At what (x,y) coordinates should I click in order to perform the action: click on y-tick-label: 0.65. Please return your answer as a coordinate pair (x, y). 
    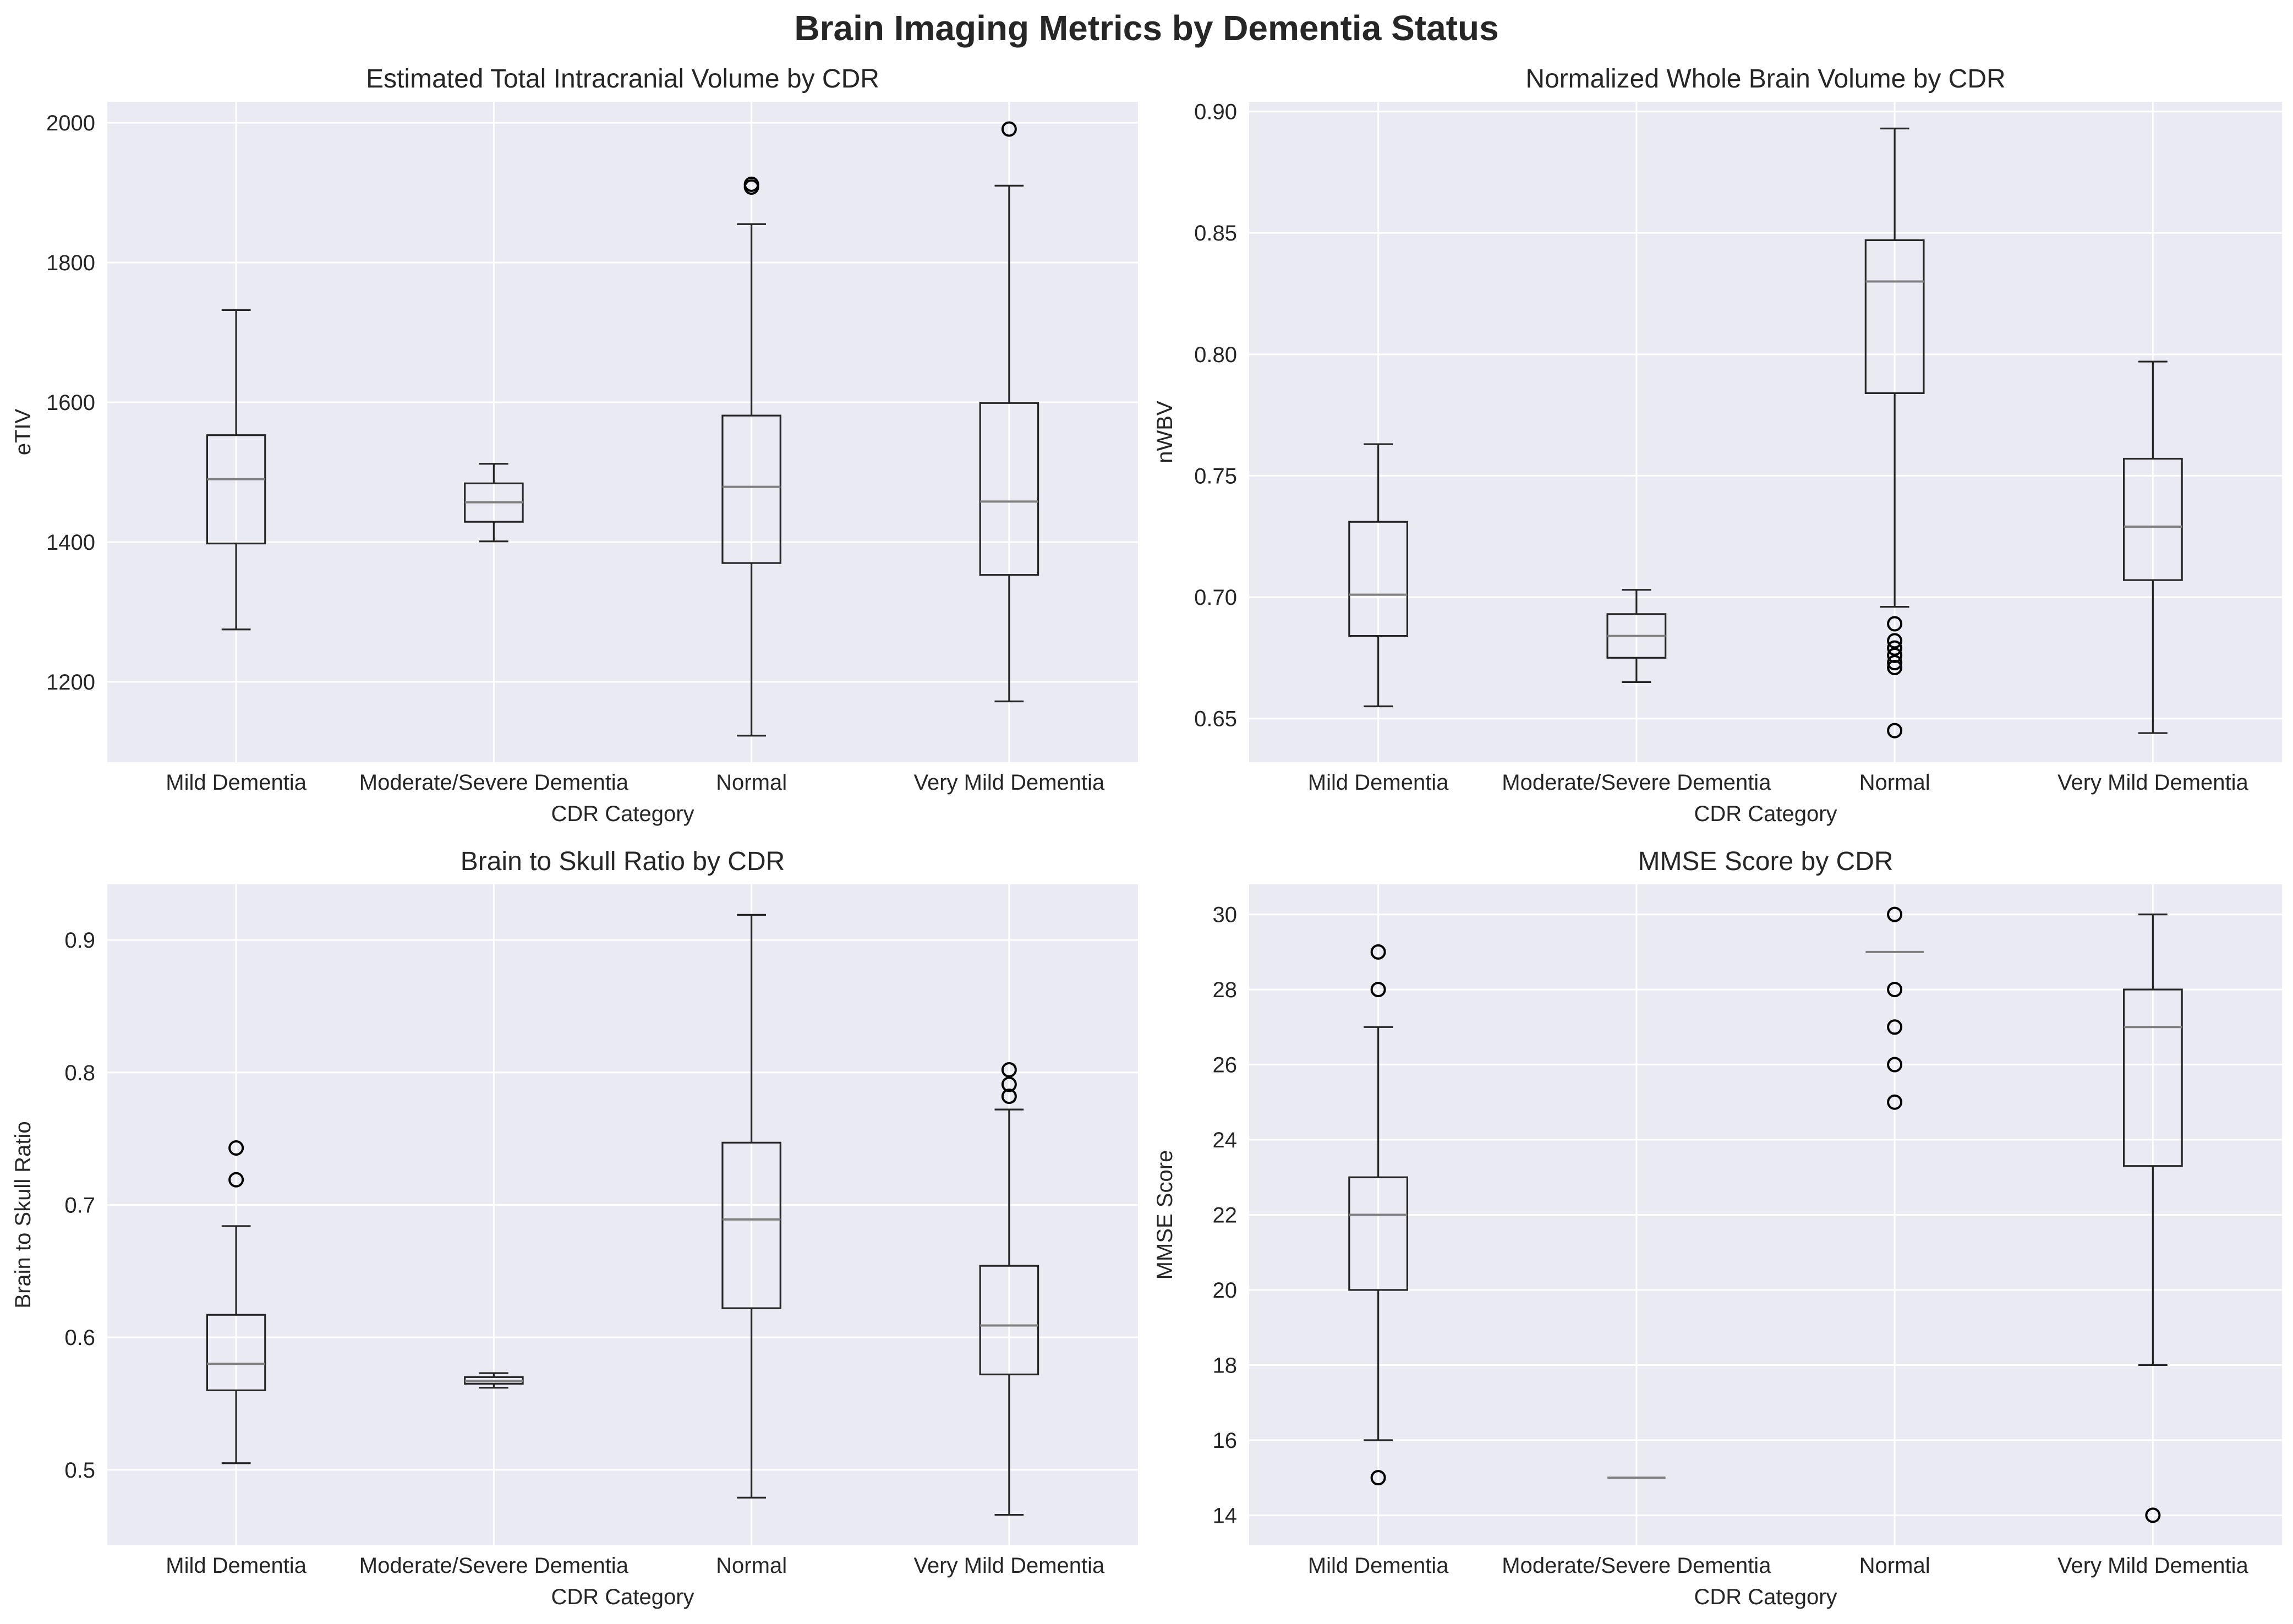
    Looking at the image, I should click on (1216, 719).